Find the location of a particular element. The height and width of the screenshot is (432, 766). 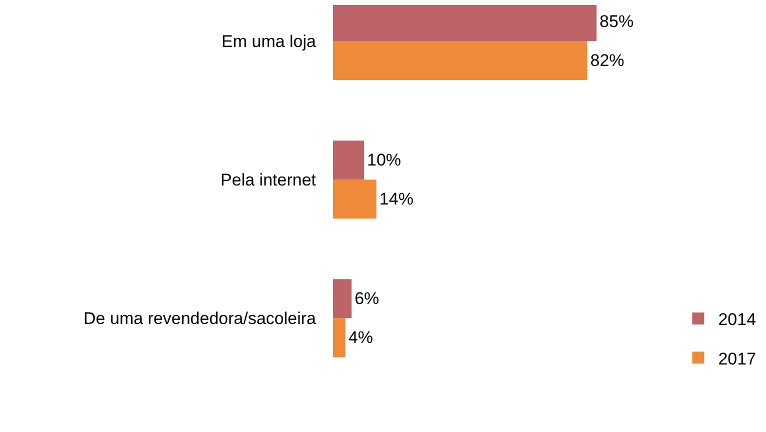

data-label: 82% is located at coordinates (607, 60).